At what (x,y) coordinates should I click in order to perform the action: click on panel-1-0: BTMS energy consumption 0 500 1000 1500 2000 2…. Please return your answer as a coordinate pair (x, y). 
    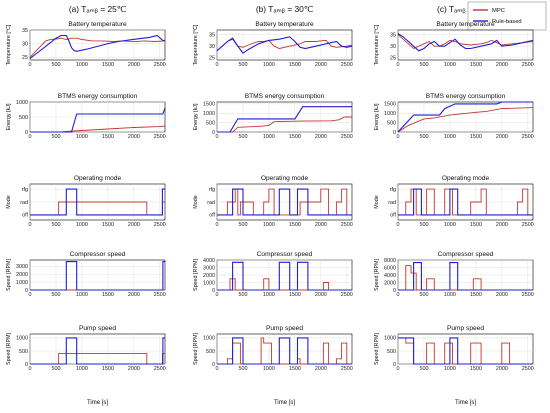
    Looking at the image, I should click on (86, 116).